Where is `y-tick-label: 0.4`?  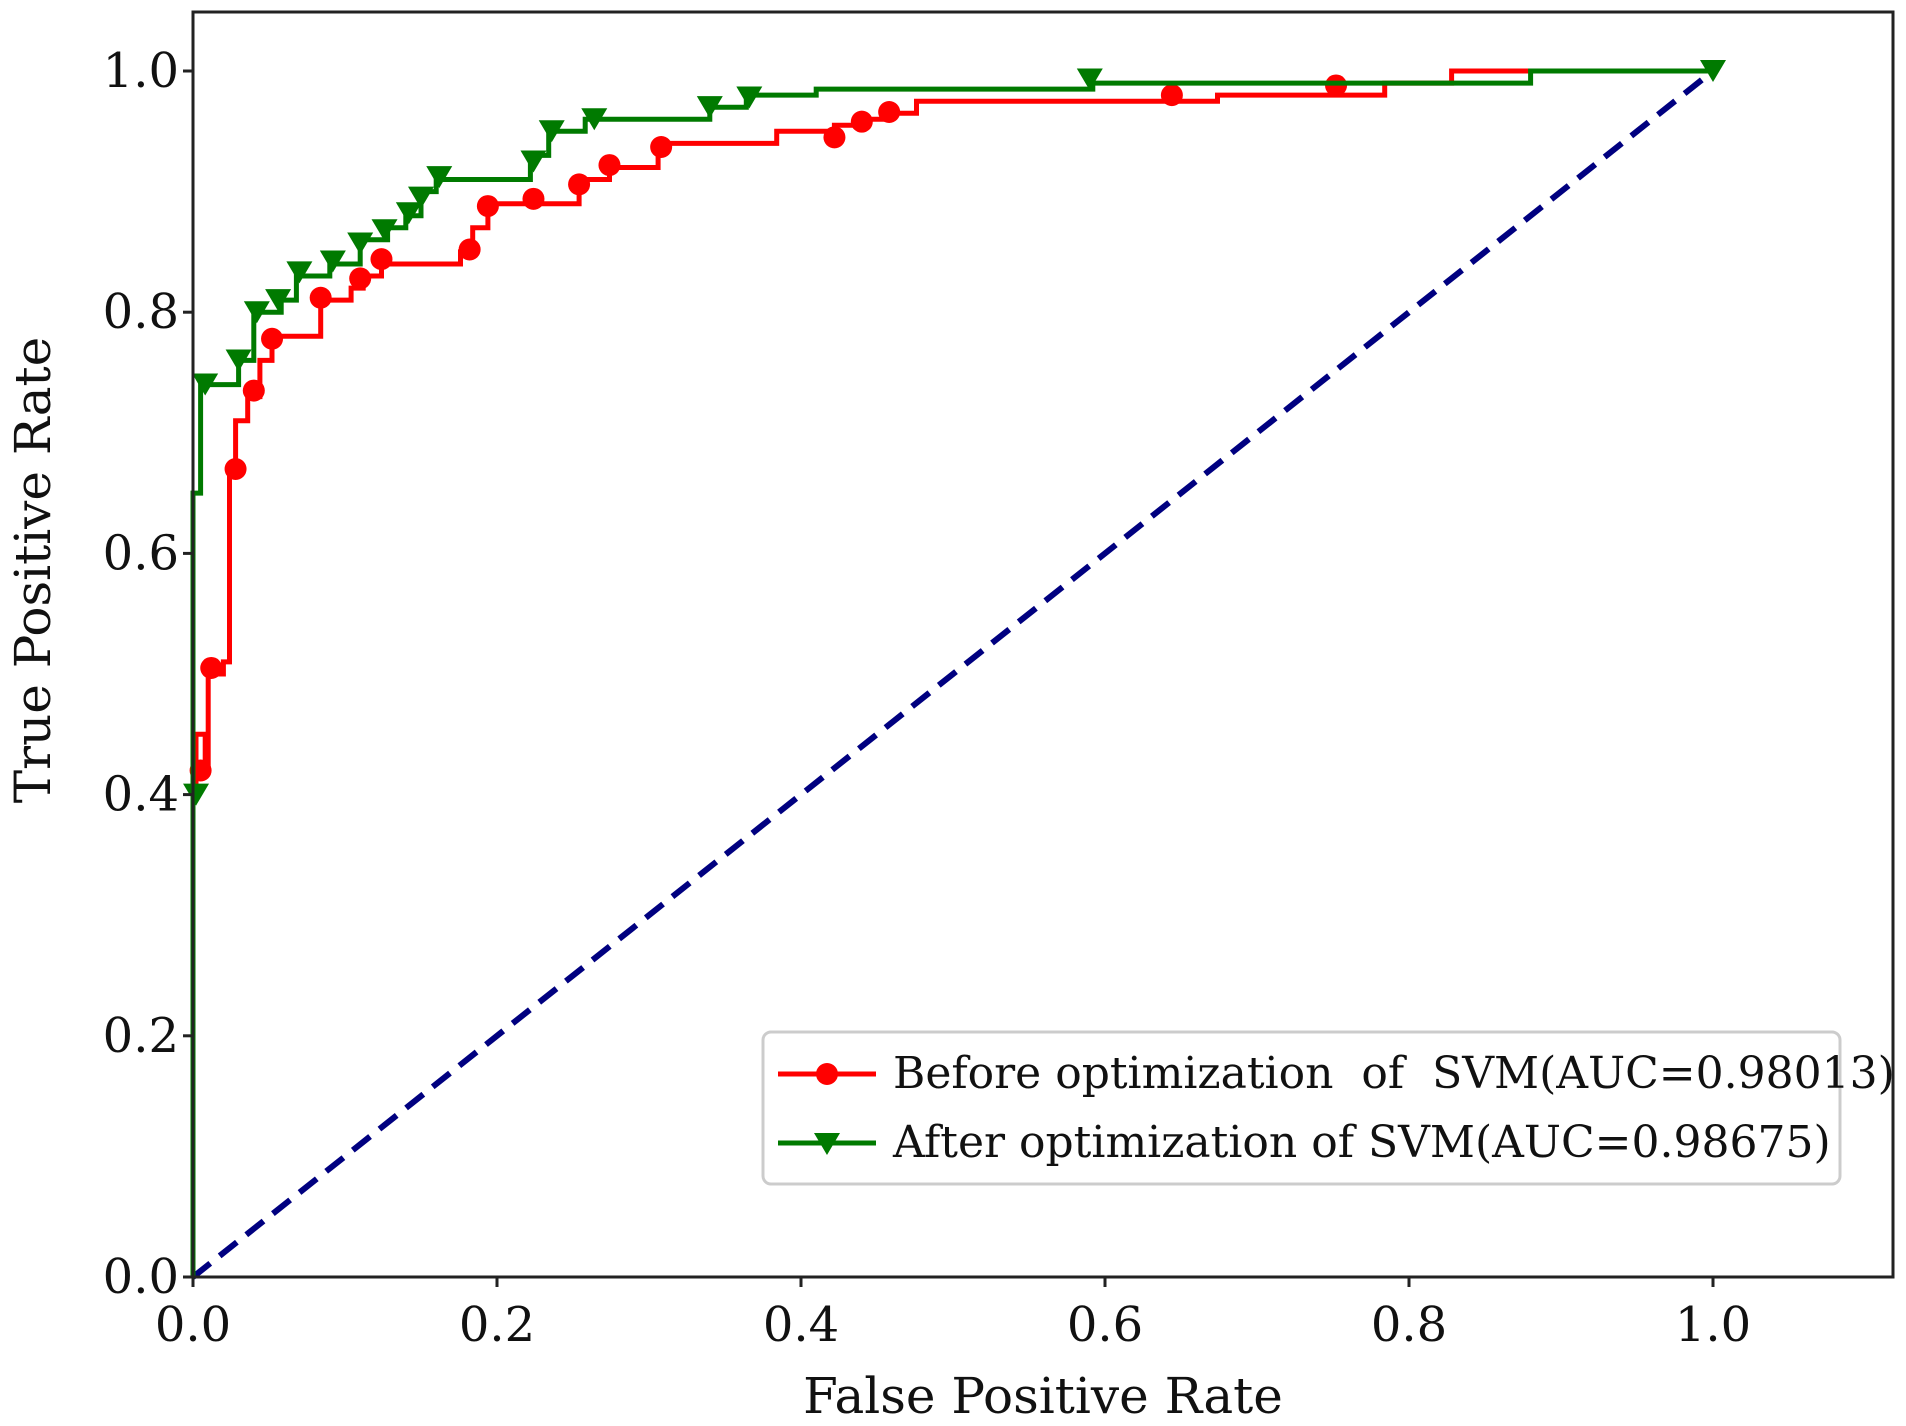
y-tick-label: 0.4 is located at coordinates (141, 795).